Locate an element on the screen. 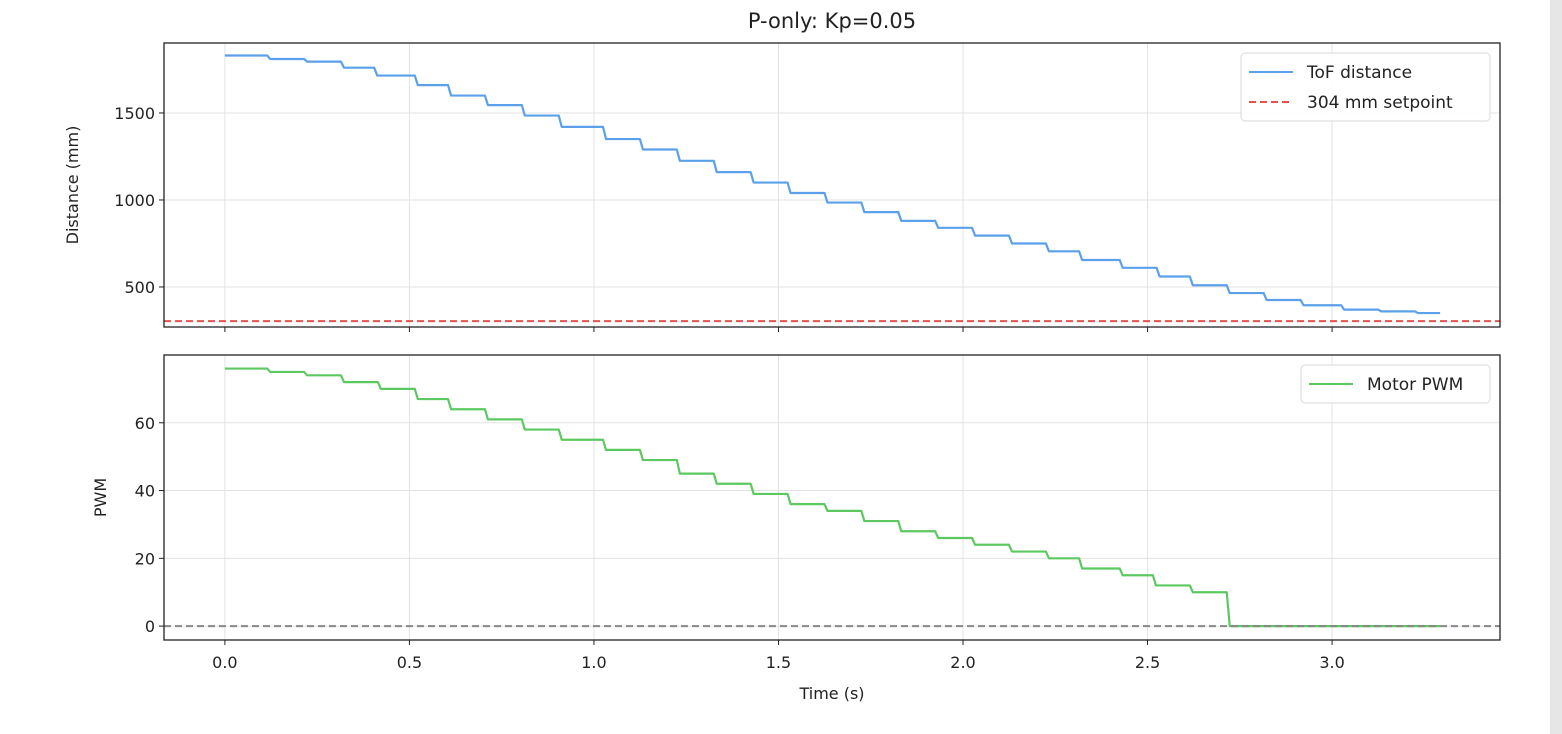 The width and height of the screenshot is (1562, 734). x-tick-label: 1.0 is located at coordinates (593, 662).